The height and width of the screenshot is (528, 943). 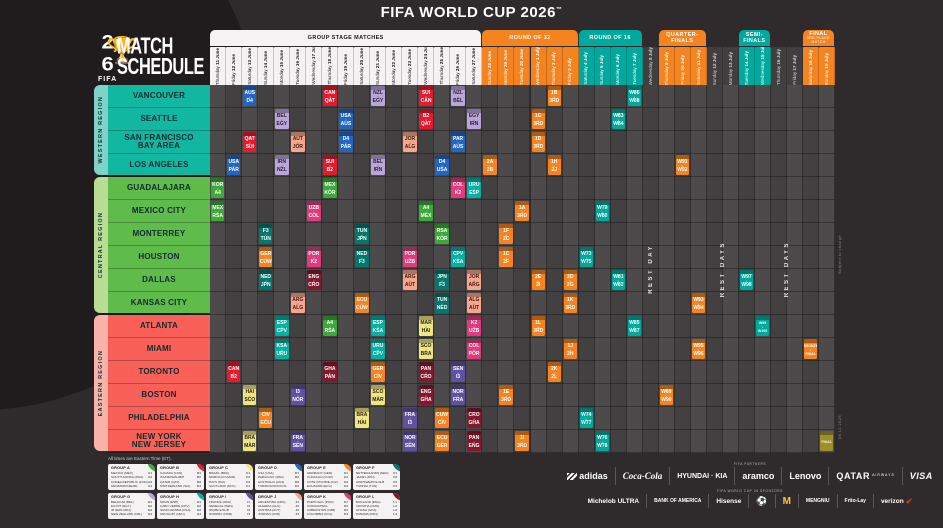 I want to click on date-header-12-july: Sunday 12 July, so click(x=714, y=66).